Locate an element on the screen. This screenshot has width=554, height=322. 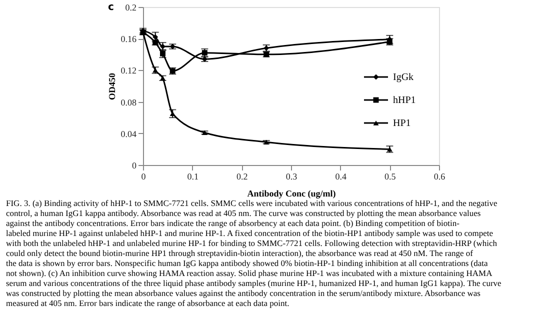
legend-label: IgGk is located at coordinates (403, 77).